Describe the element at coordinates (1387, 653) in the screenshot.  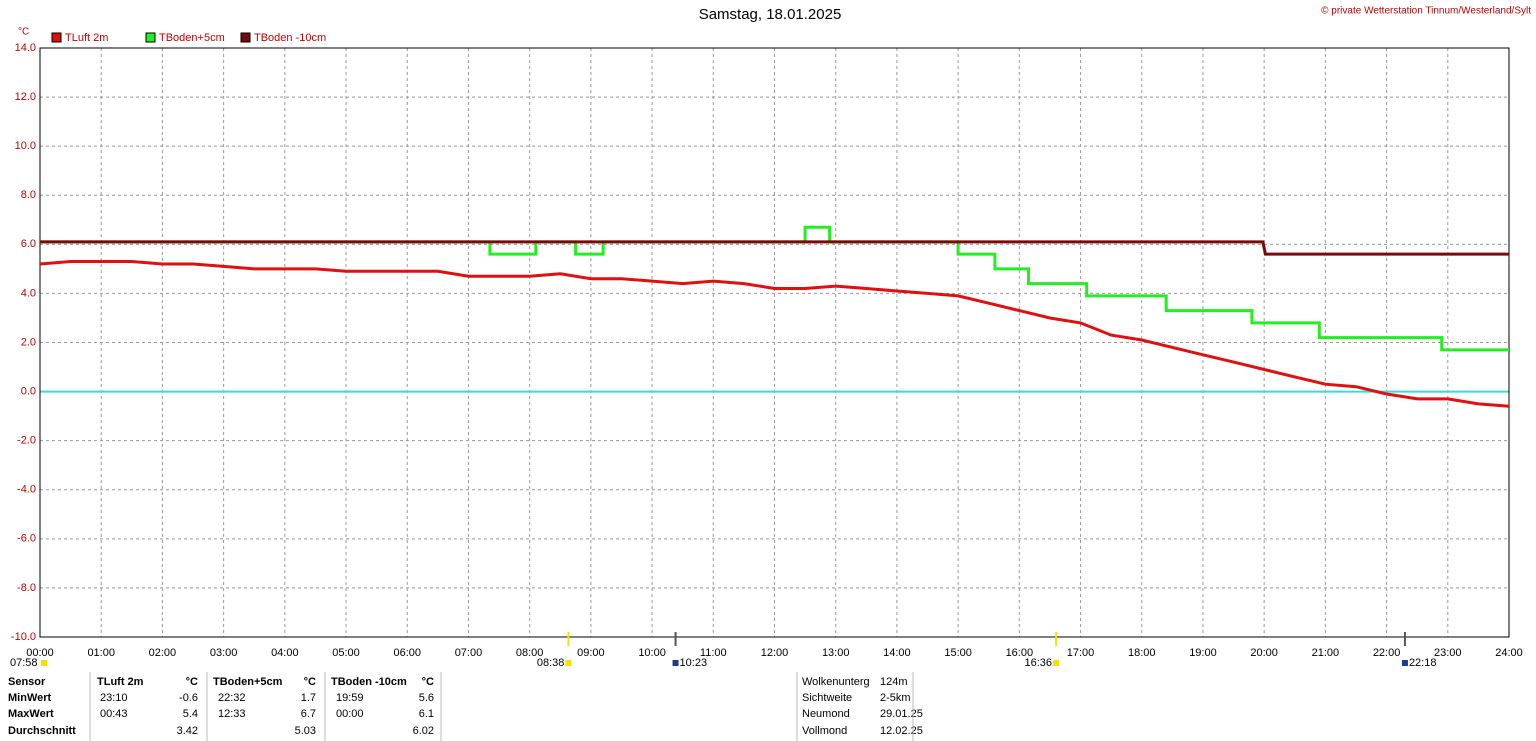
I see `x-tick-label: 22:00` at that location.